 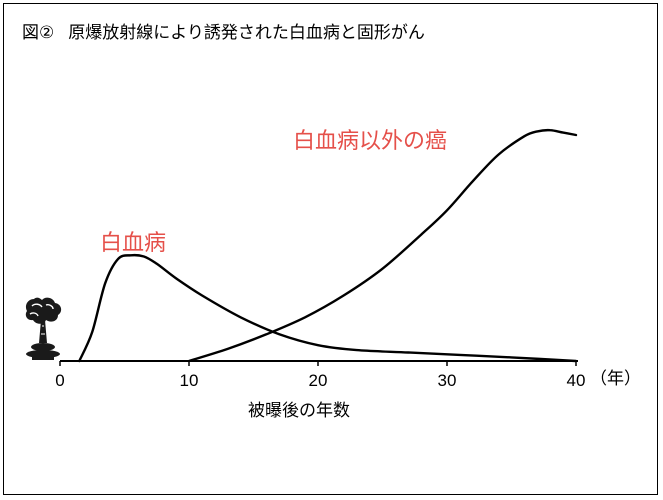 I want to click on figure-title-text: 原爆放射線により誘発された白血病と固形がん, so click(x=246, y=33).